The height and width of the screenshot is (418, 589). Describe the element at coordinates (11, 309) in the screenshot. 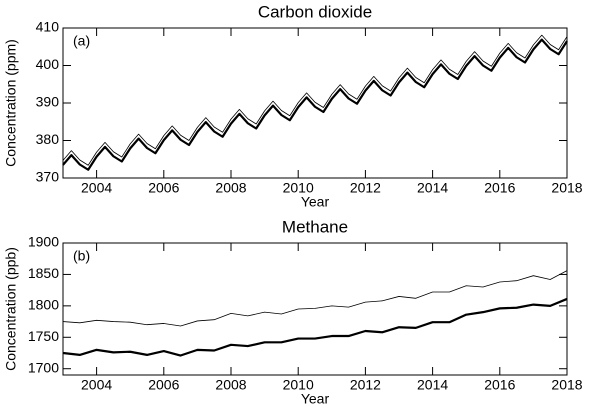

I see `y-axis-label: Concentration (ppb)` at that location.